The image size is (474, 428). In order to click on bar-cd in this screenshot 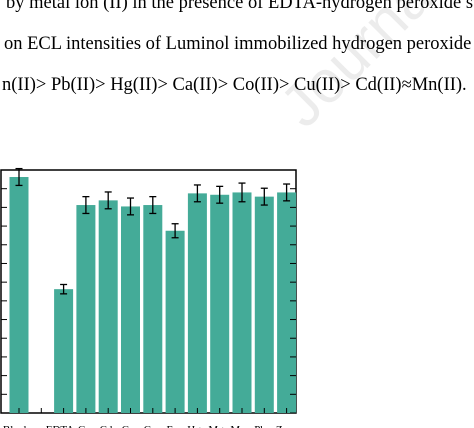, I will do `click(108, 306)`.